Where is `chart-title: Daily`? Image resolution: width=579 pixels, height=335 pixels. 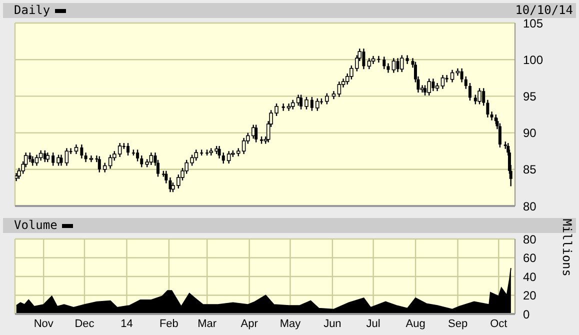 chart-title: Daily is located at coordinates (32, 10).